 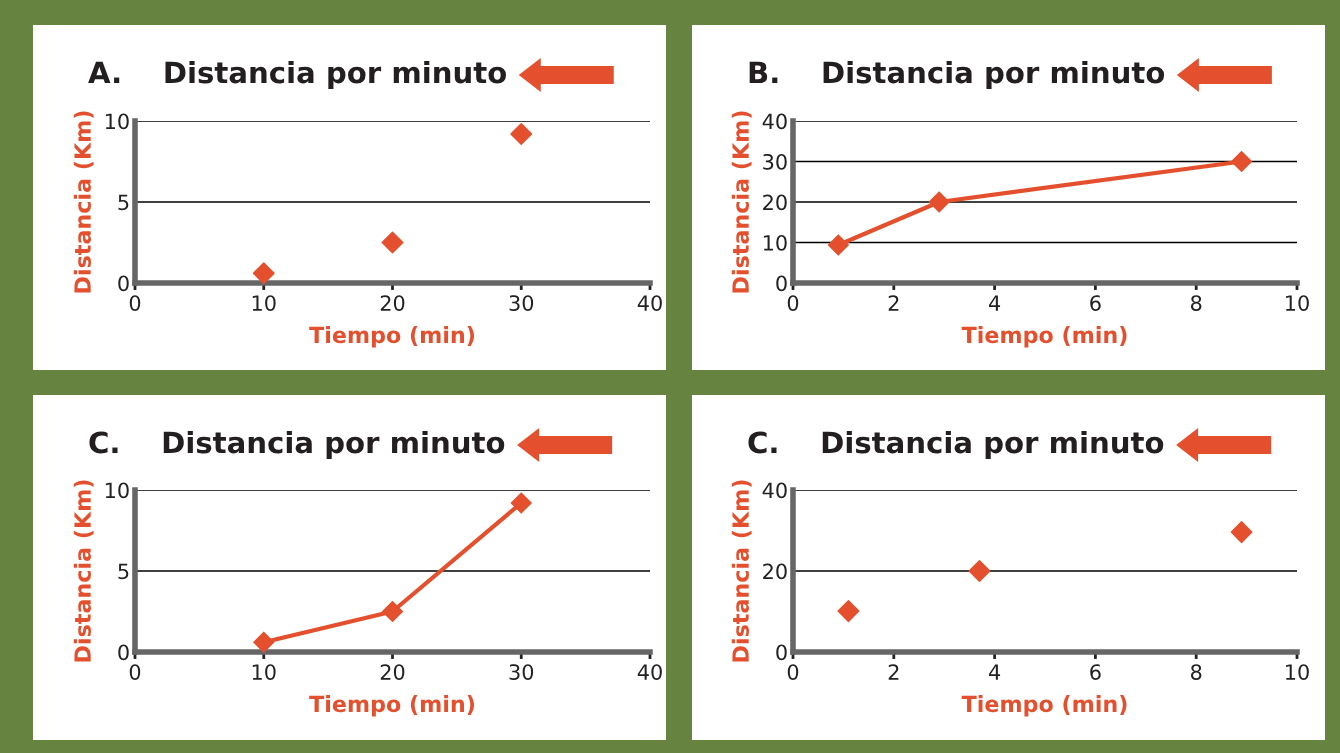 What do you see at coordinates (957, 75) in the screenshot?
I see `chart-title: B. Distancia por minuto` at bounding box center [957, 75].